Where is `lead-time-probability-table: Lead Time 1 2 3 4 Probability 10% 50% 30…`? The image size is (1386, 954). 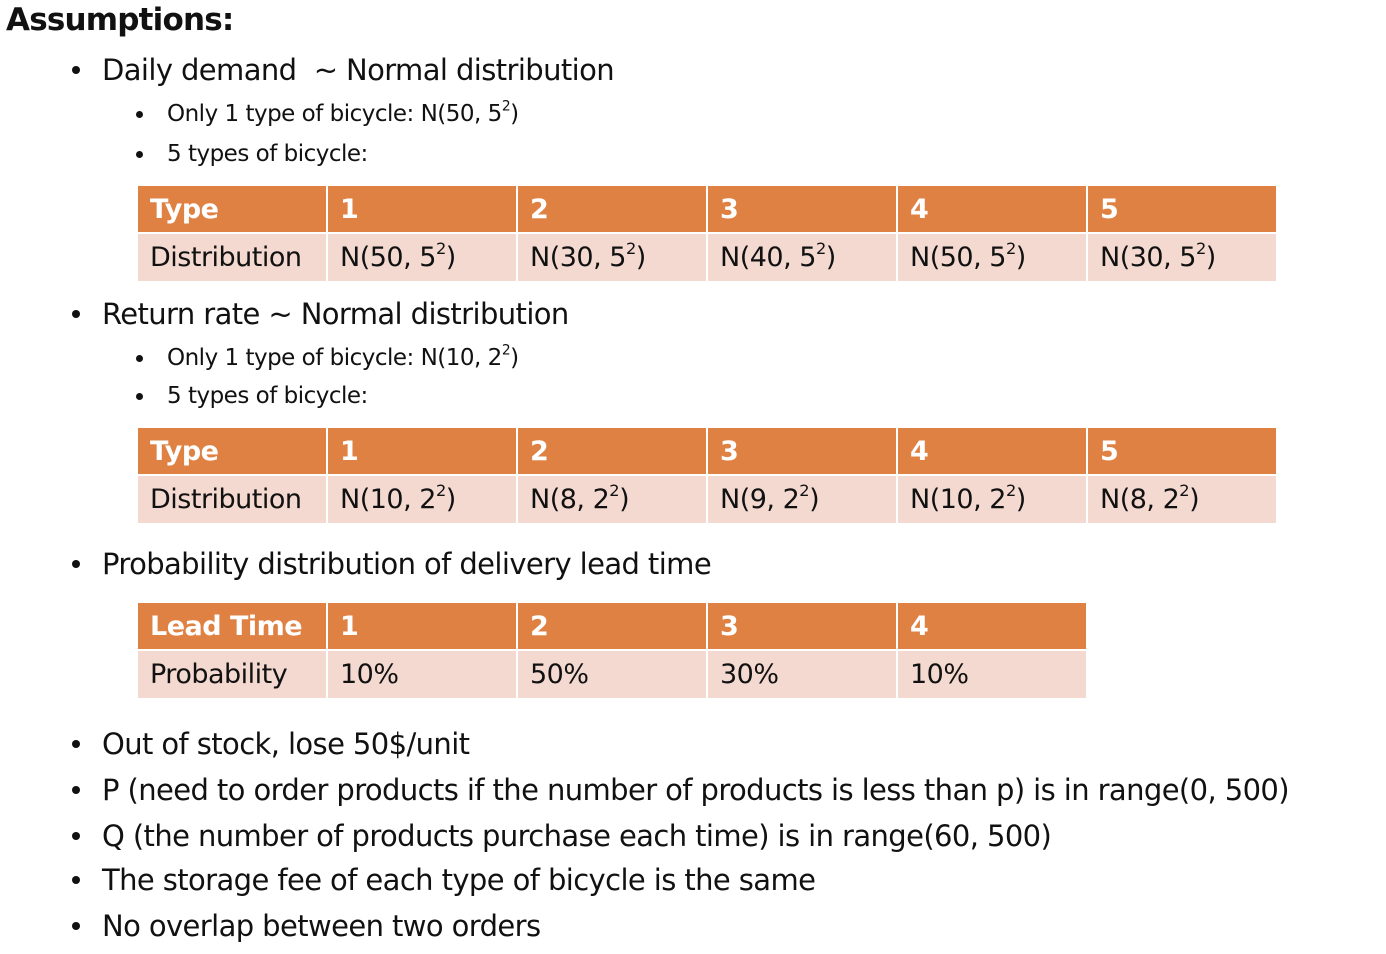 lead-time-probability-table: Lead Time 1 2 3 4 Probability 10% 50% 30… is located at coordinates (612, 650).